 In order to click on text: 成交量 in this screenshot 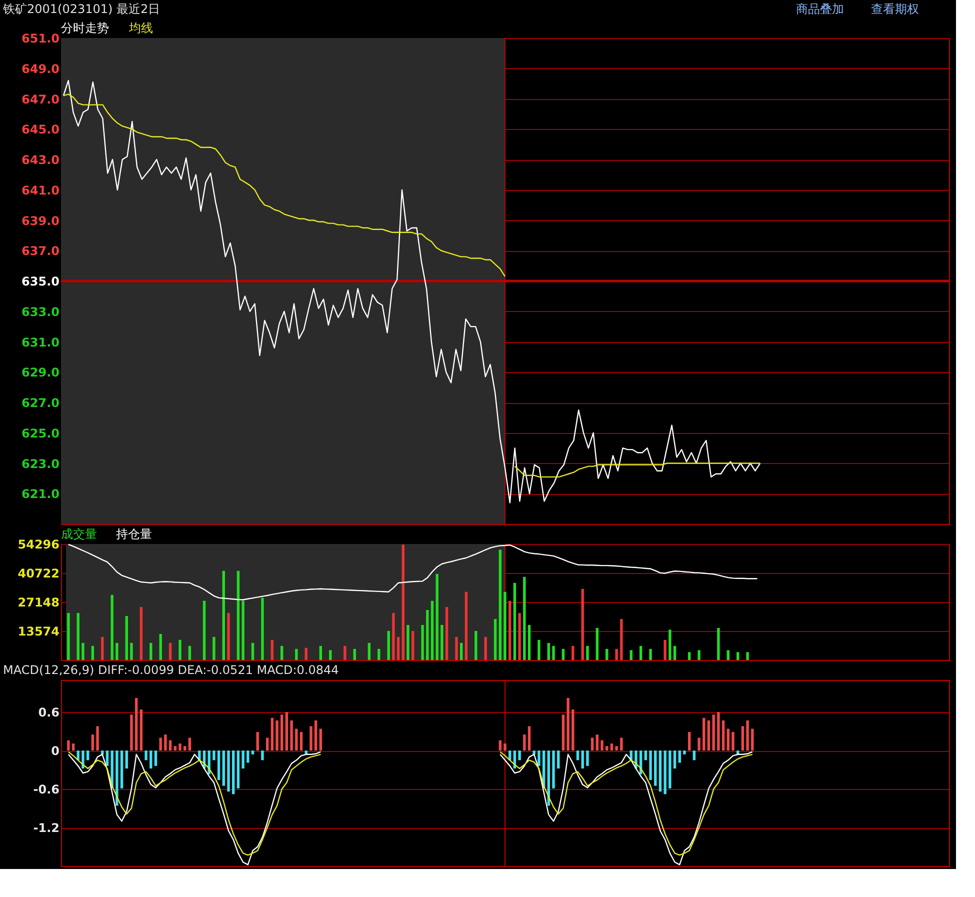, I will do `click(79, 534)`.